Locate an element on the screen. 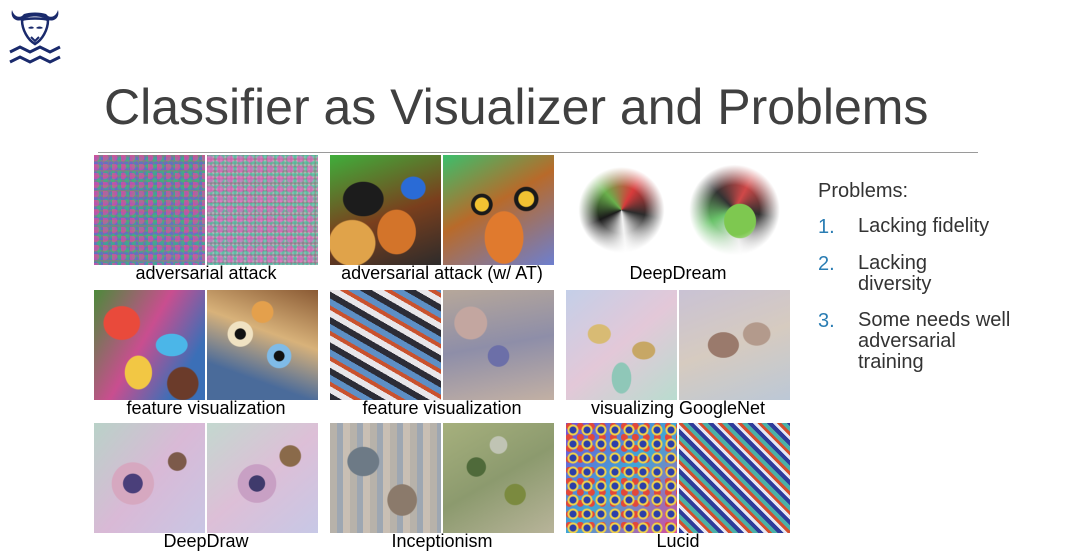 Image resolution: width=1066 pixels, height=553 pixels. problem-text: Lacking diversity is located at coordinates (895, 273).